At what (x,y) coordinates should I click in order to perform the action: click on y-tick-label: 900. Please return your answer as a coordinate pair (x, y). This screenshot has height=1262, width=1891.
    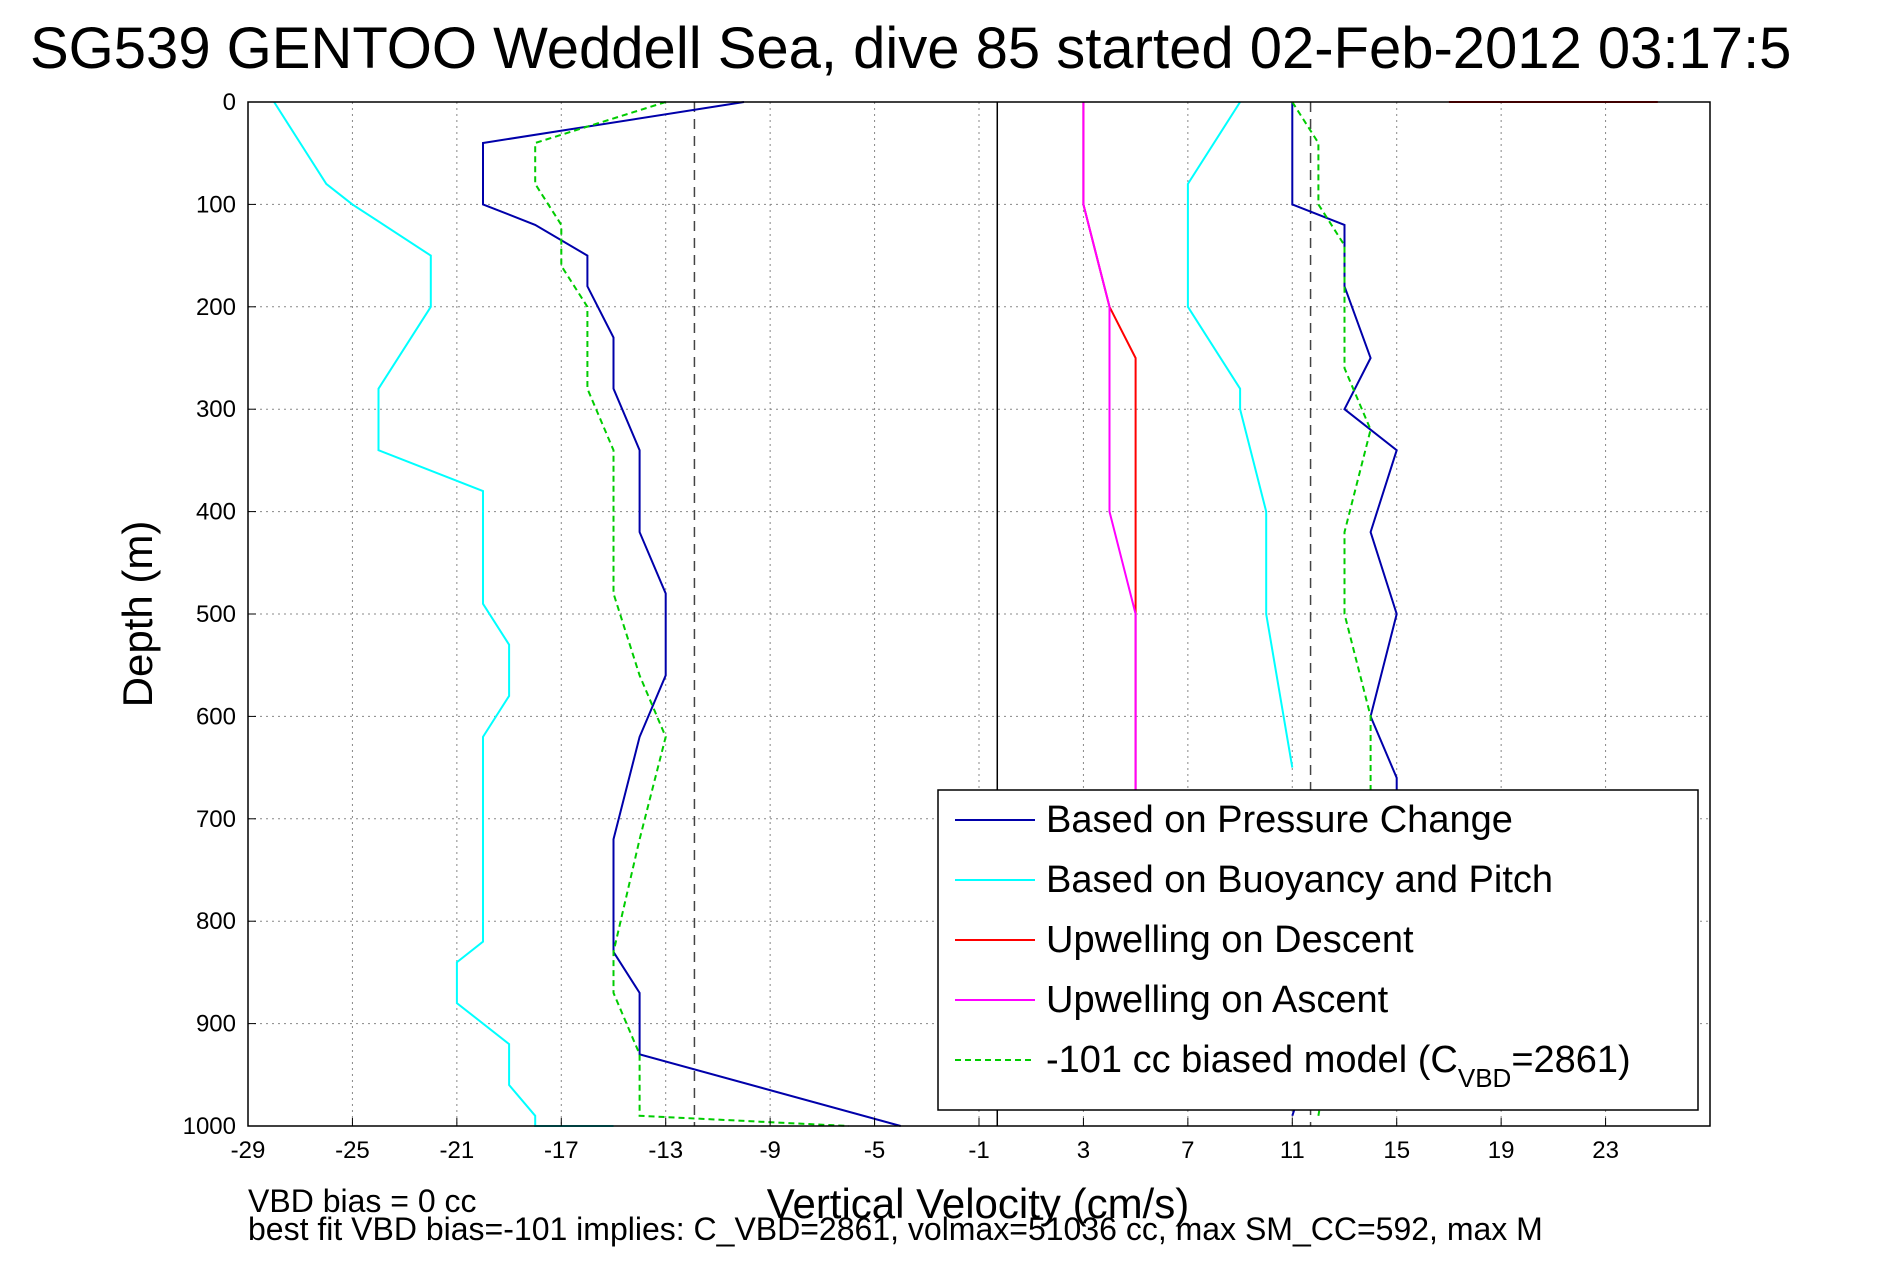
    Looking at the image, I should click on (216, 1024).